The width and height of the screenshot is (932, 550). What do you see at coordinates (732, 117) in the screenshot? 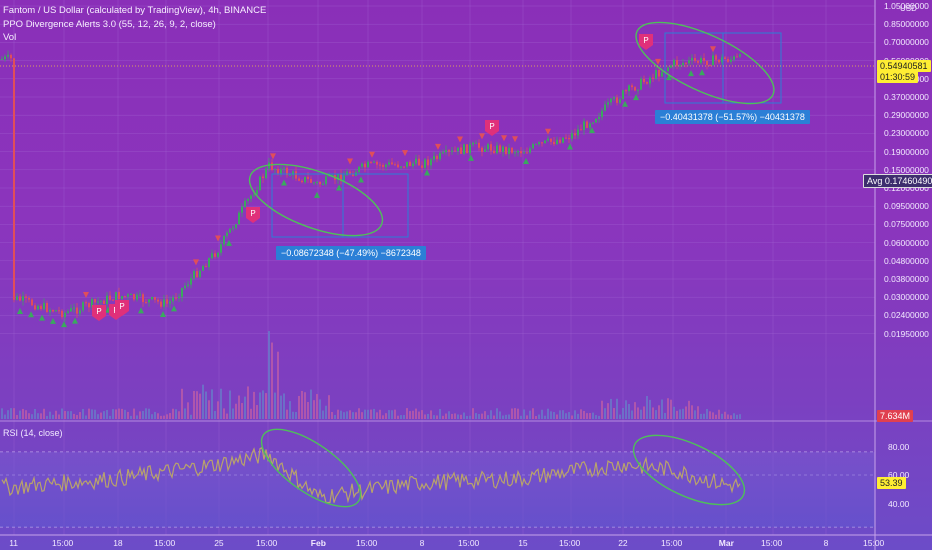
I see `measure-label-2: −0.40431378 (−51.57%) −40431378` at bounding box center [732, 117].